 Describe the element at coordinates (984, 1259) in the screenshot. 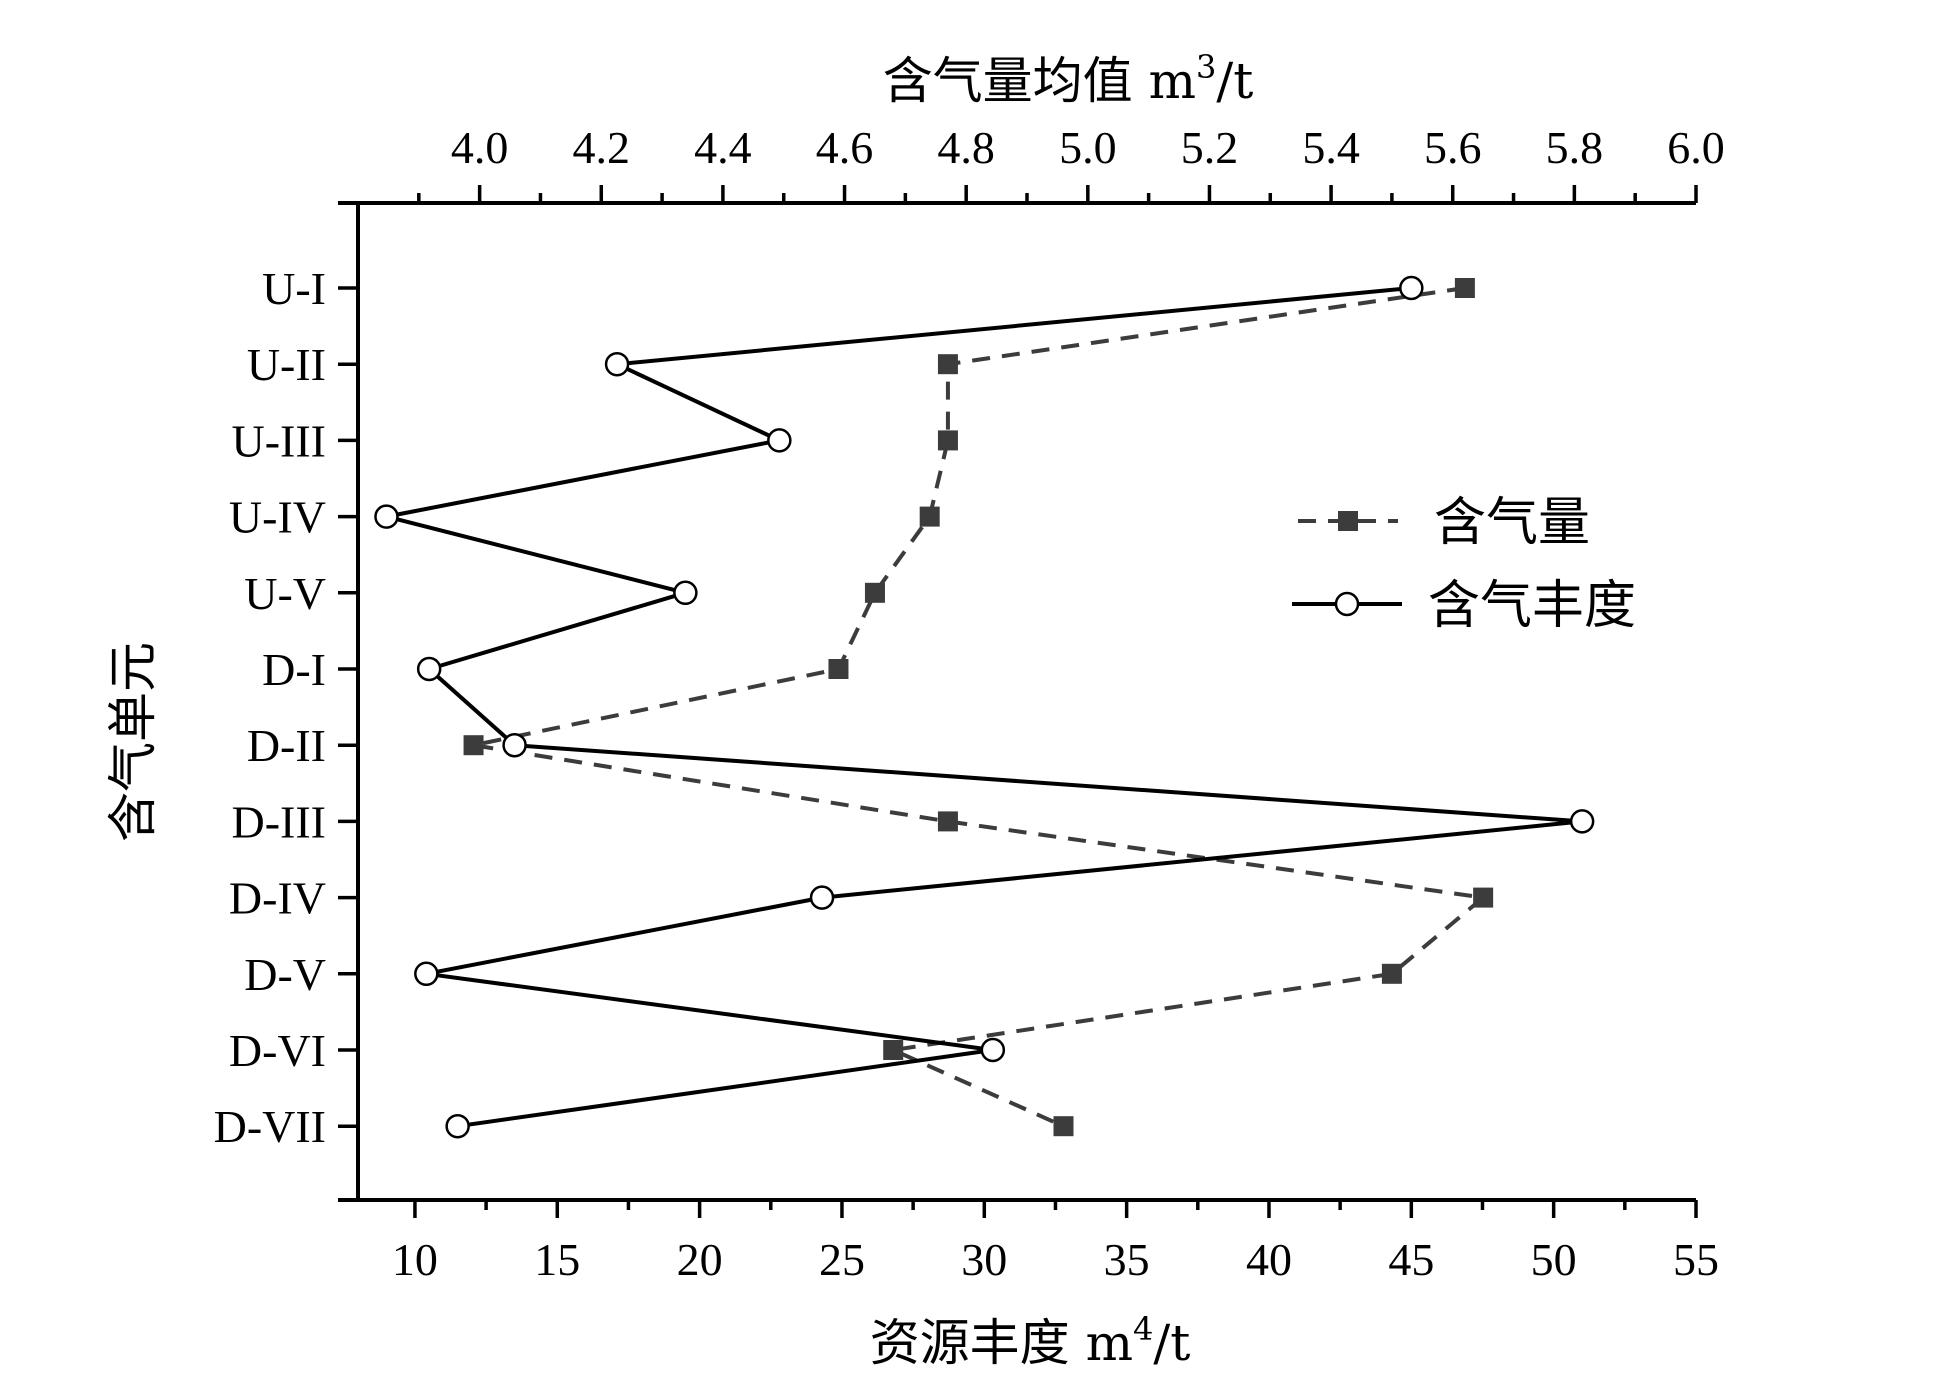

I see `bottom-tick-label: 30` at that location.